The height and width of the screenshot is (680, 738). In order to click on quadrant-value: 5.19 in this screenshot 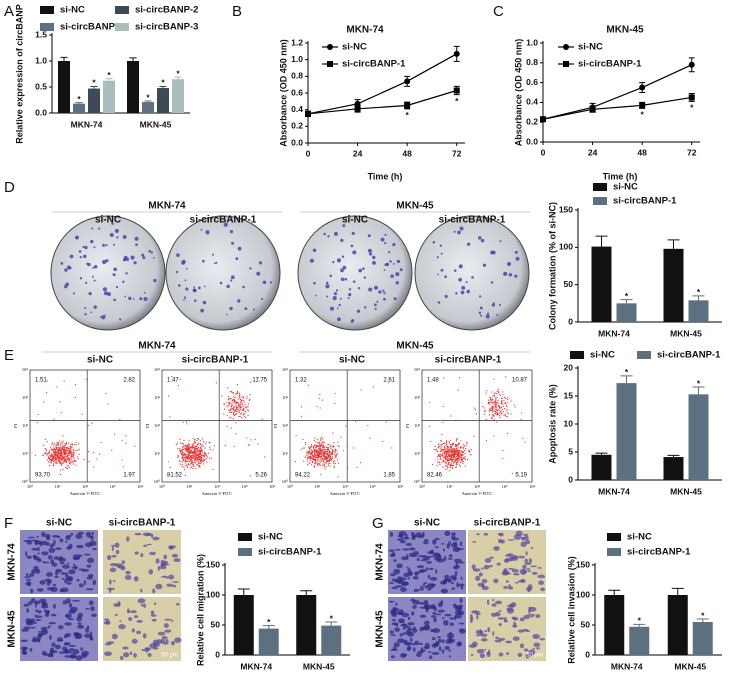, I will do `click(521, 476)`.